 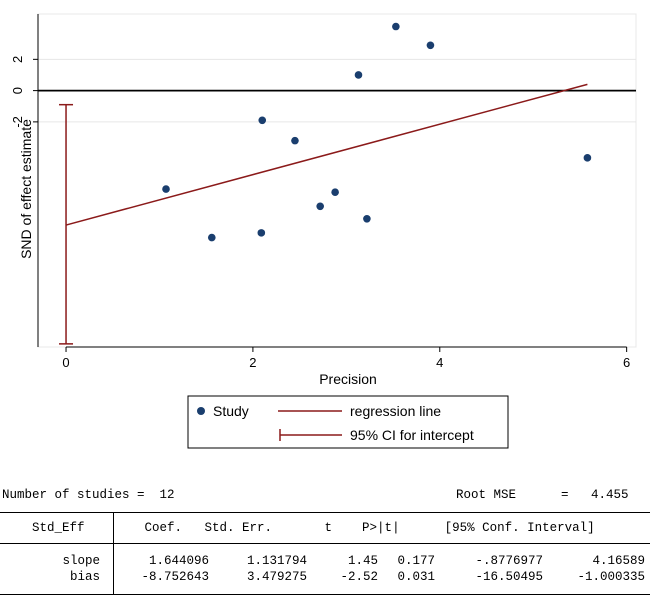 What do you see at coordinates (509, 577) in the screenshot?
I see `row-ci-low: -16.50495` at bounding box center [509, 577].